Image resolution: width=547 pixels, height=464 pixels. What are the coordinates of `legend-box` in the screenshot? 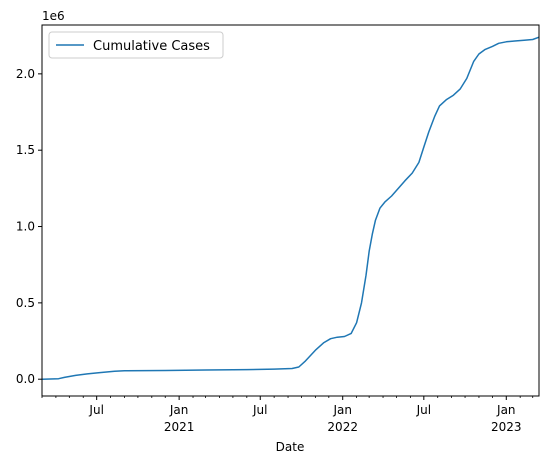 It's located at (136, 45).